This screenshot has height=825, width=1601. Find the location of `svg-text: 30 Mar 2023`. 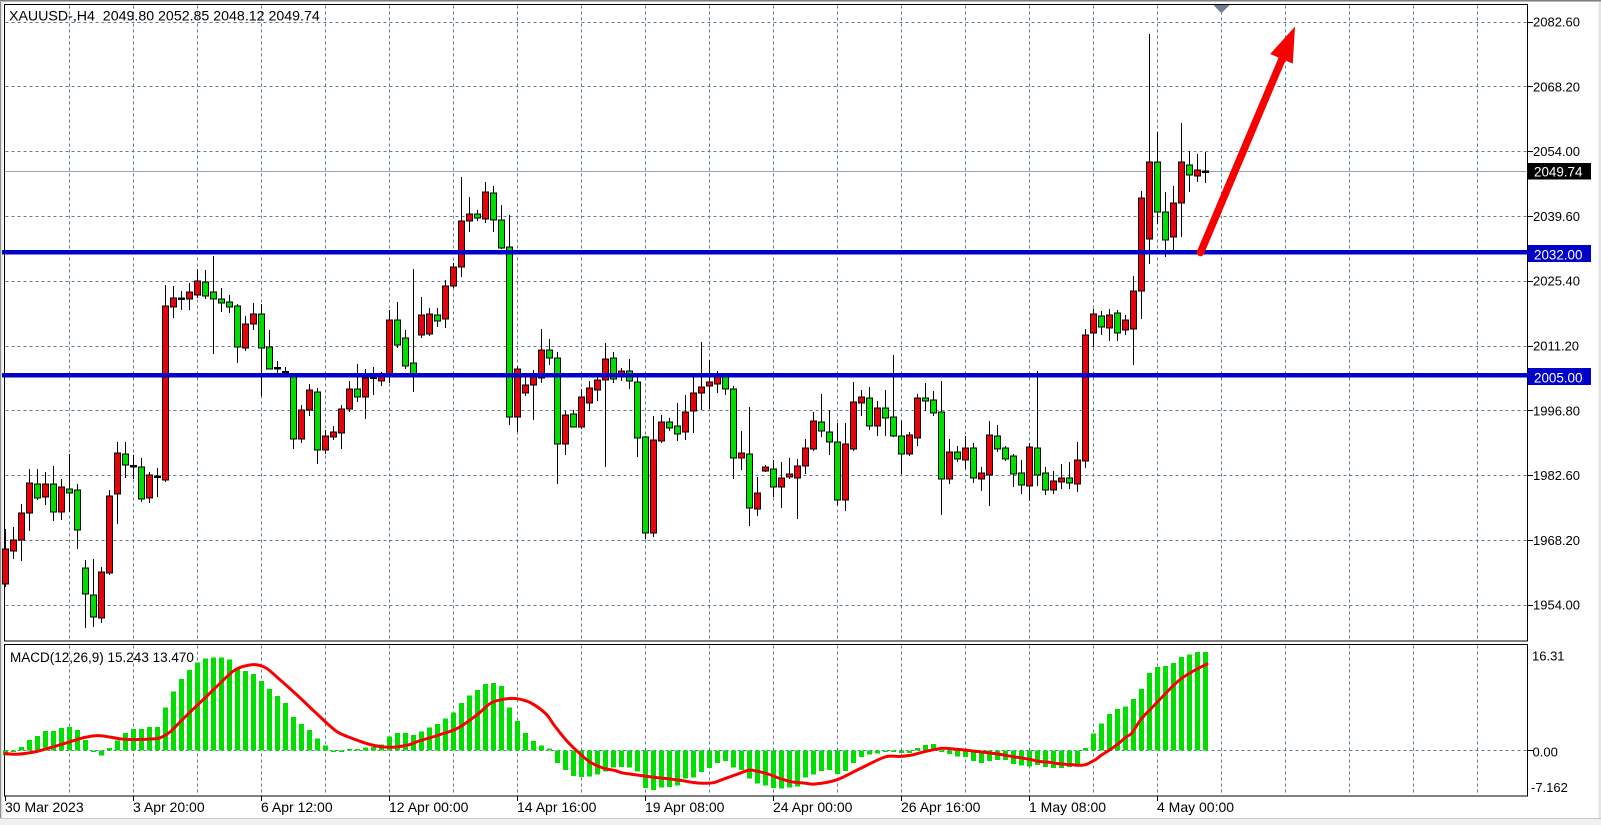

svg-text: 30 Mar 2023 is located at coordinates (44, 807).